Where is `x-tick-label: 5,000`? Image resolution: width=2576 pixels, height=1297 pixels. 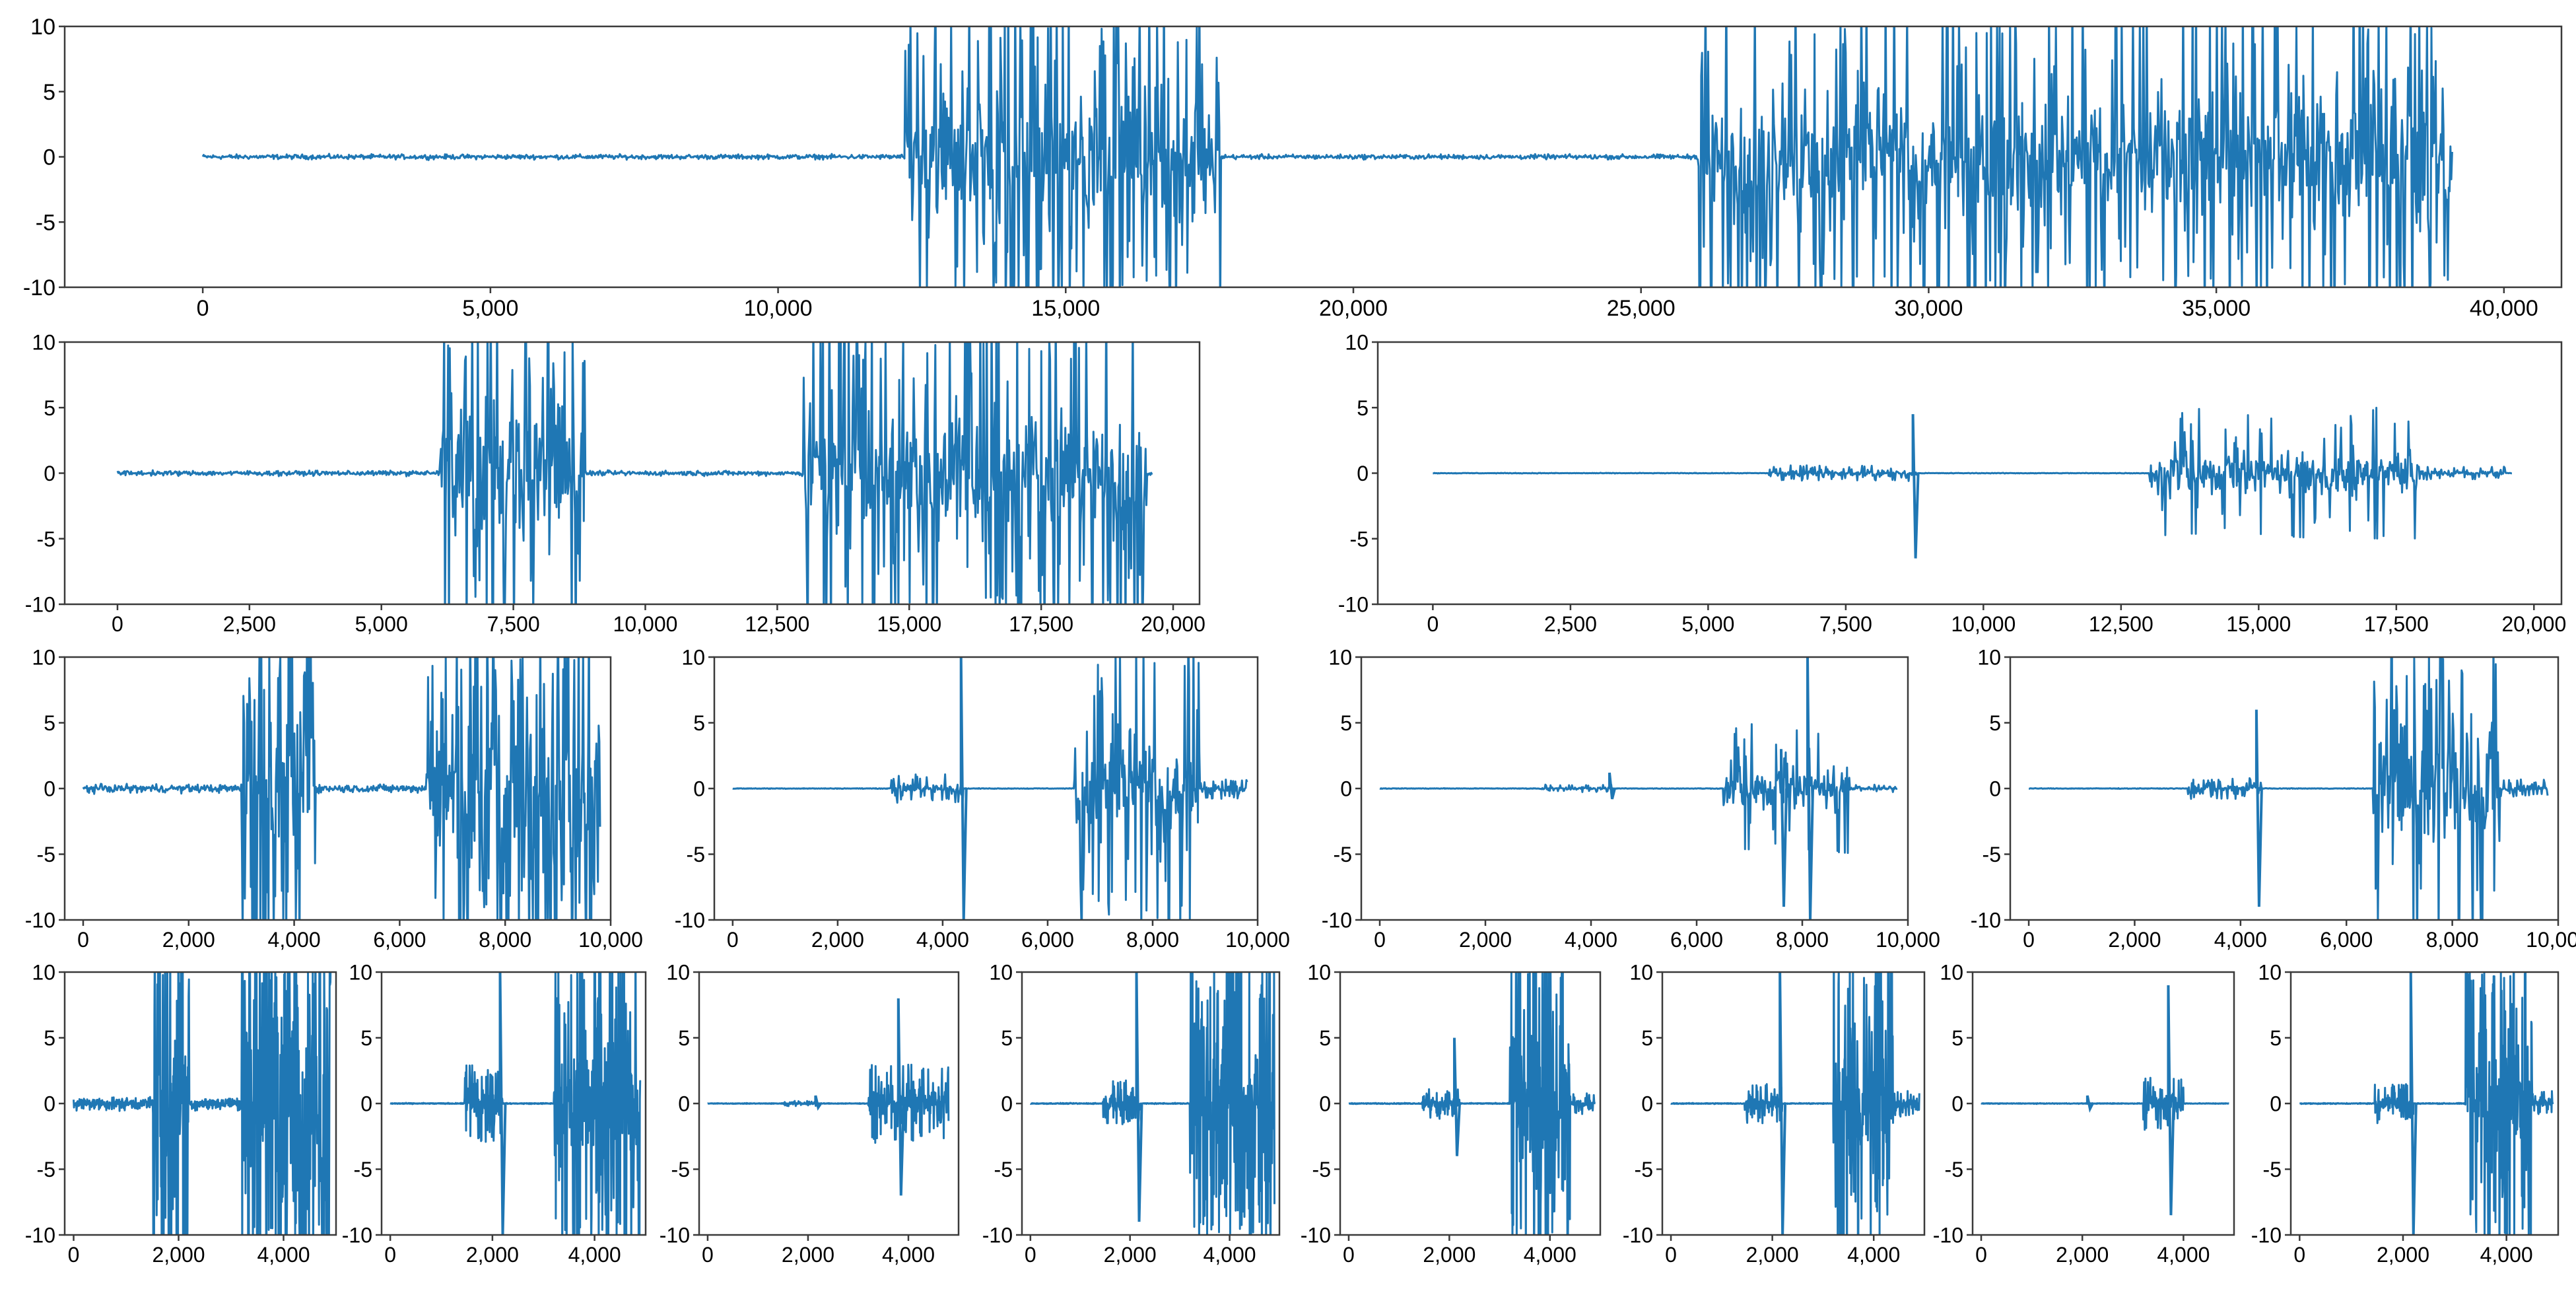
x-tick-label: 5,000 is located at coordinates (490, 308).